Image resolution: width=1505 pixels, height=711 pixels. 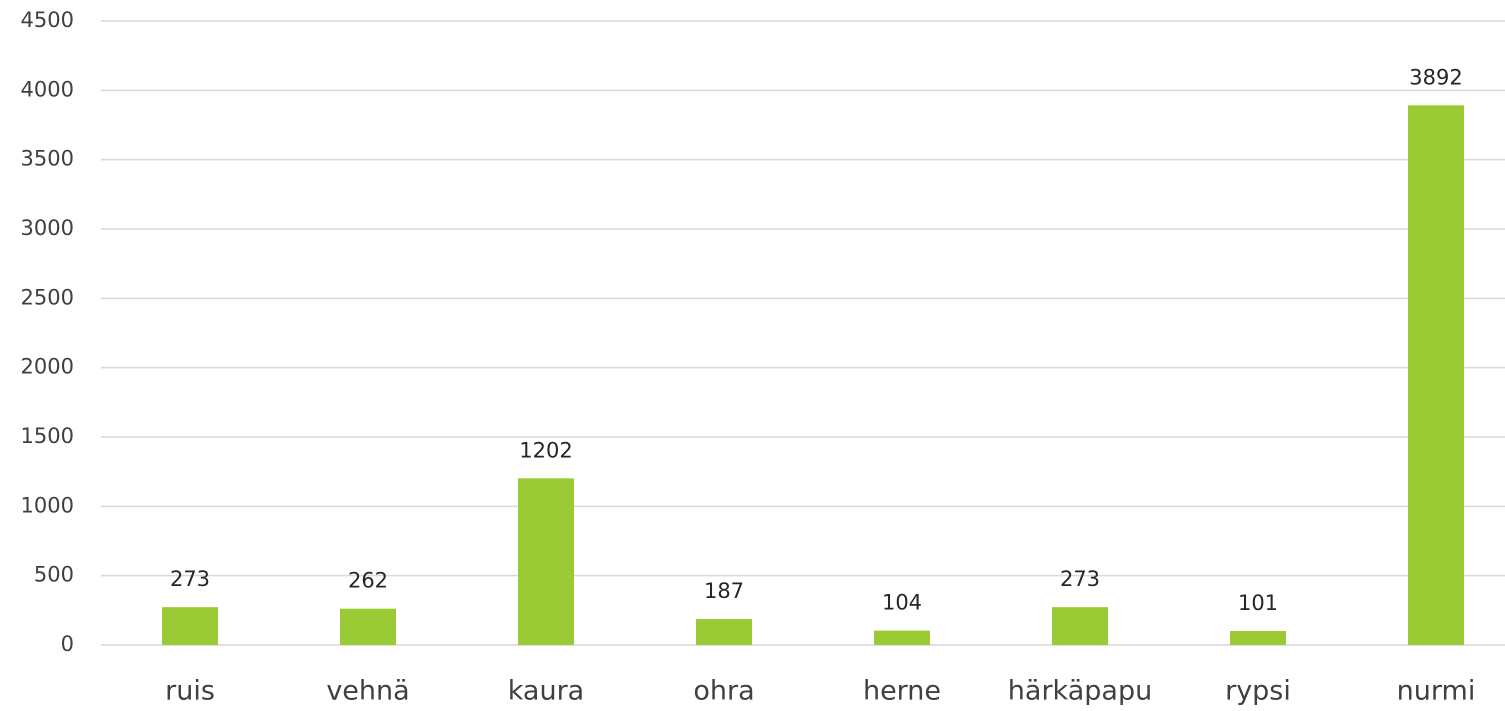 I want to click on x-tick-label: nurmi, so click(x=1436, y=691).